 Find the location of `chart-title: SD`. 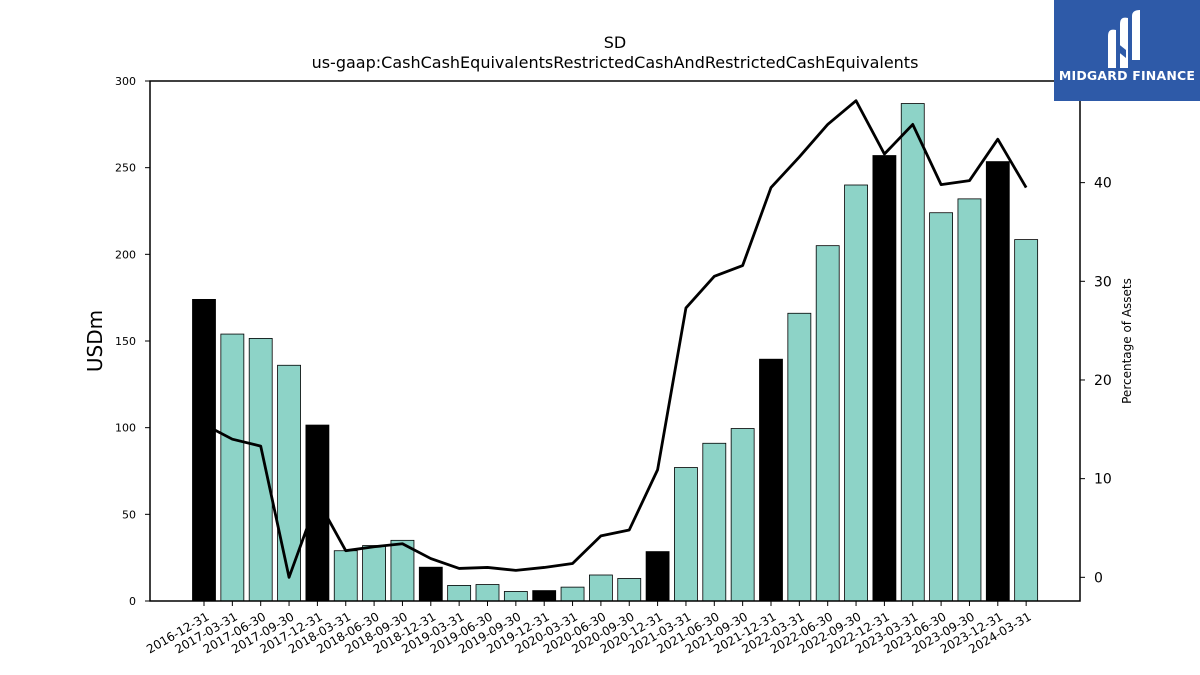

chart-title: SD is located at coordinates (615, 42).